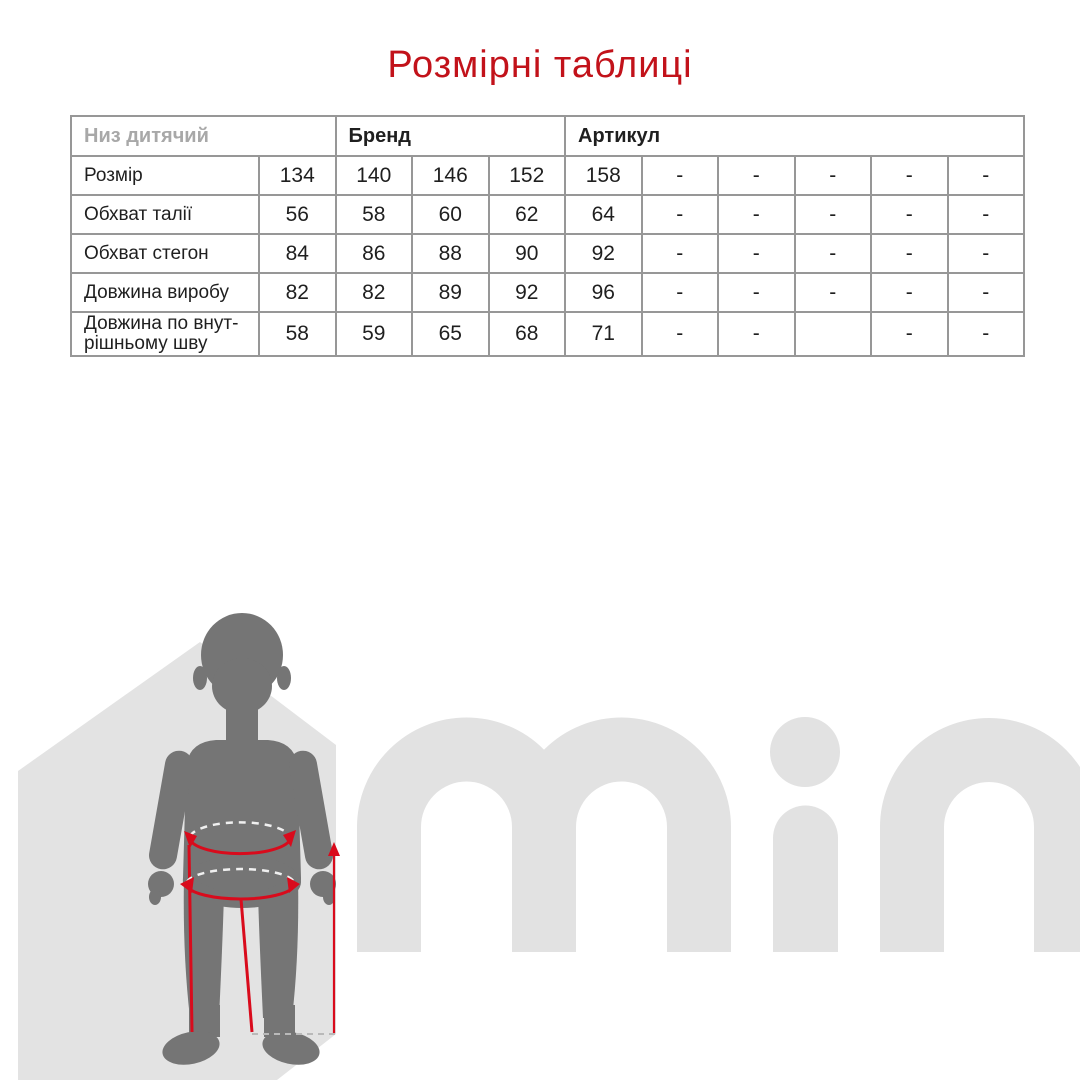 This screenshot has height=1080, width=1080. What do you see at coordinates (190, 938) in the screenshot?
I see `outseam-length-line` at bounding box center [190, 938].